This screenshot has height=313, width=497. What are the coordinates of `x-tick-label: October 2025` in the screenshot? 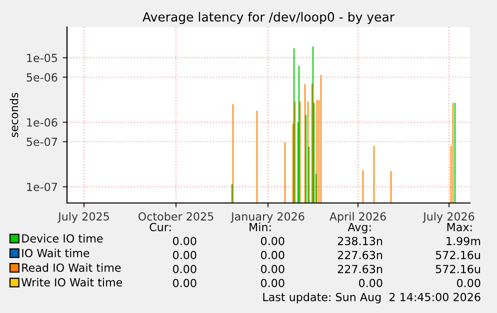 It's located at (176, 216).